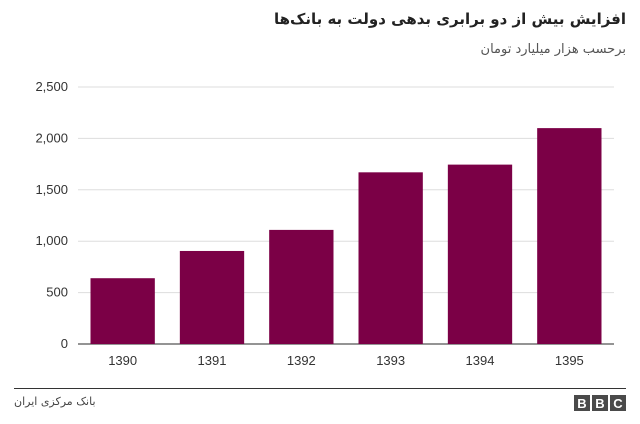 This screenshot has width=640, height=424. I want to click on x-tick-labels: 1390 1391 1392 1393 1394 1395, so click(346, 360).